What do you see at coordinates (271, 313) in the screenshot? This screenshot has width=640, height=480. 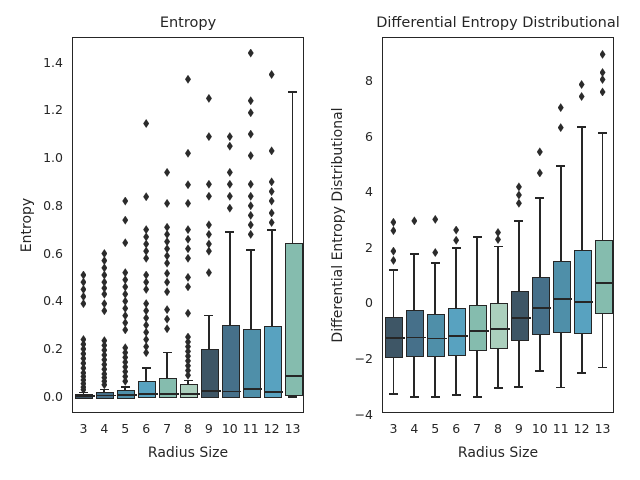 I see `whisker-line` at bounding box center [271, 313].